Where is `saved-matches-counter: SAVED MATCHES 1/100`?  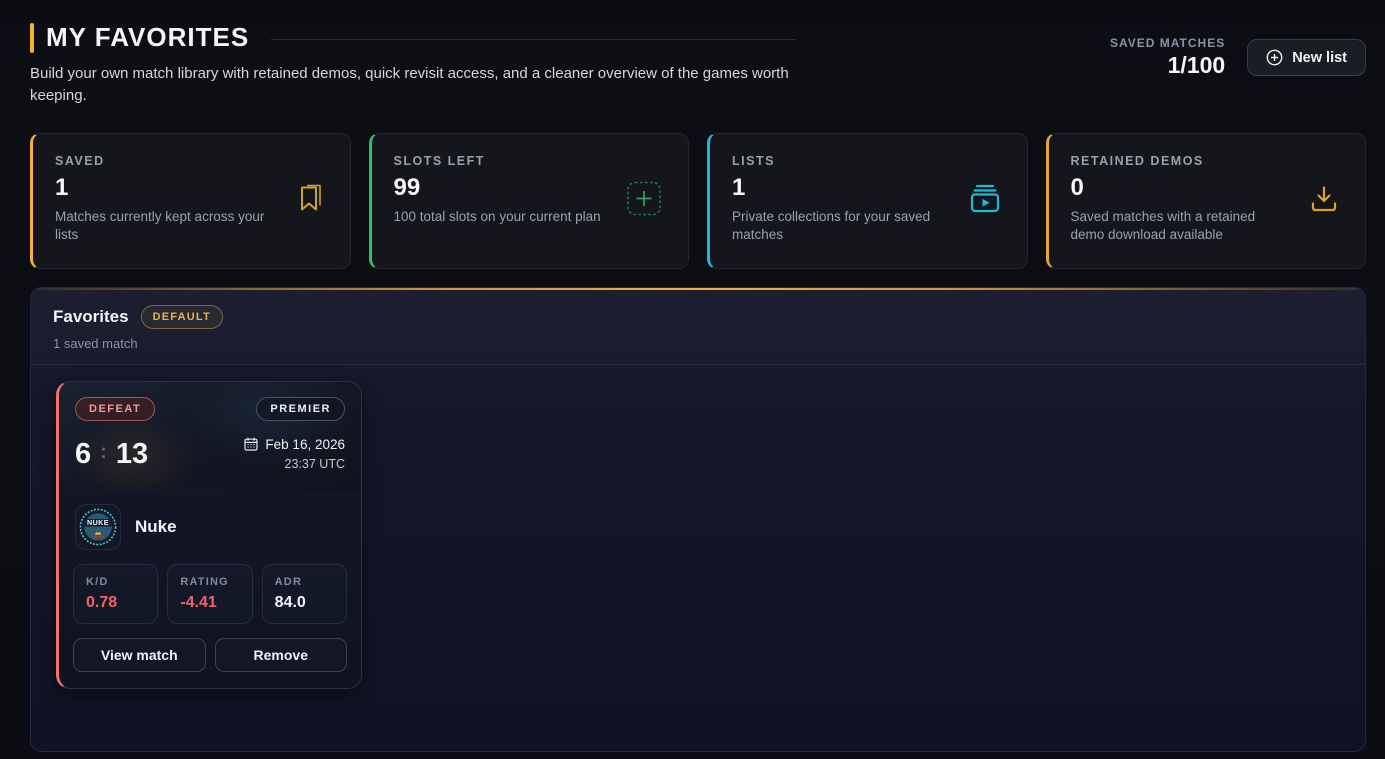
saved-matches-counter: SAVED MATCHES 1/100 is located at coordinates (1167, 57).